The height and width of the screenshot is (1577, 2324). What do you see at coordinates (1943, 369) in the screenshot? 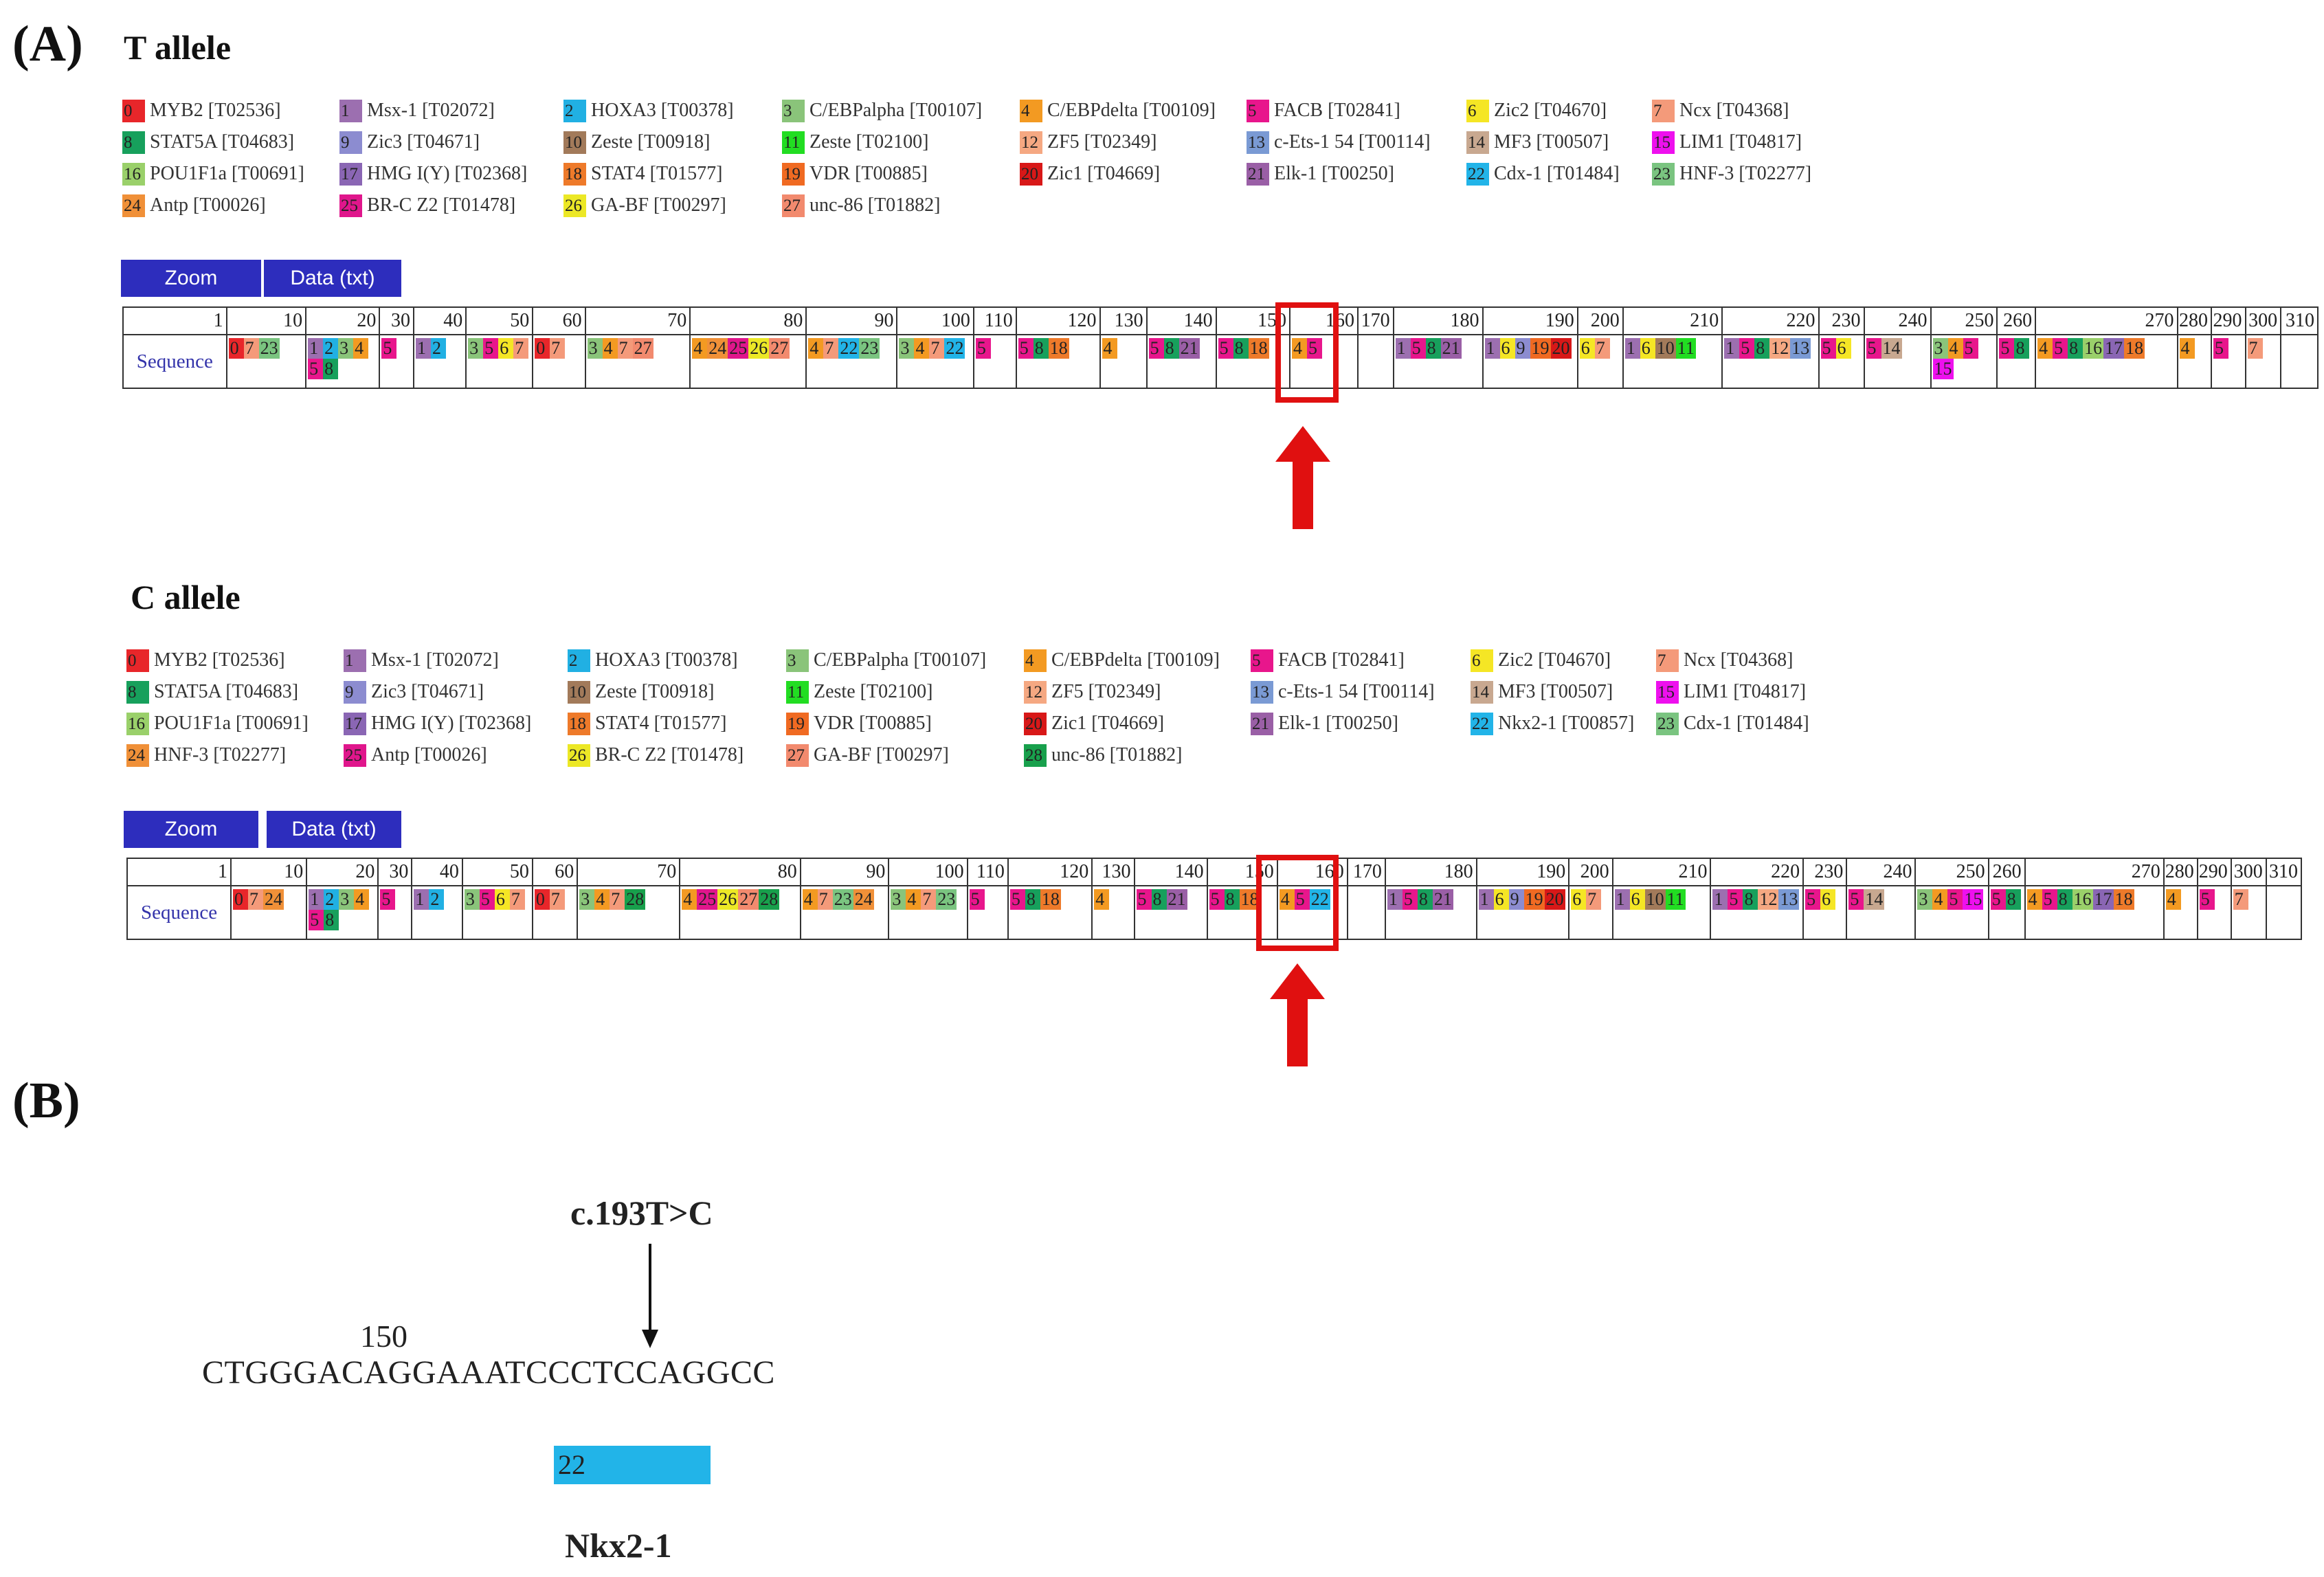
I see `tf-site-mark: 15` at bounding box center [1943, 369].